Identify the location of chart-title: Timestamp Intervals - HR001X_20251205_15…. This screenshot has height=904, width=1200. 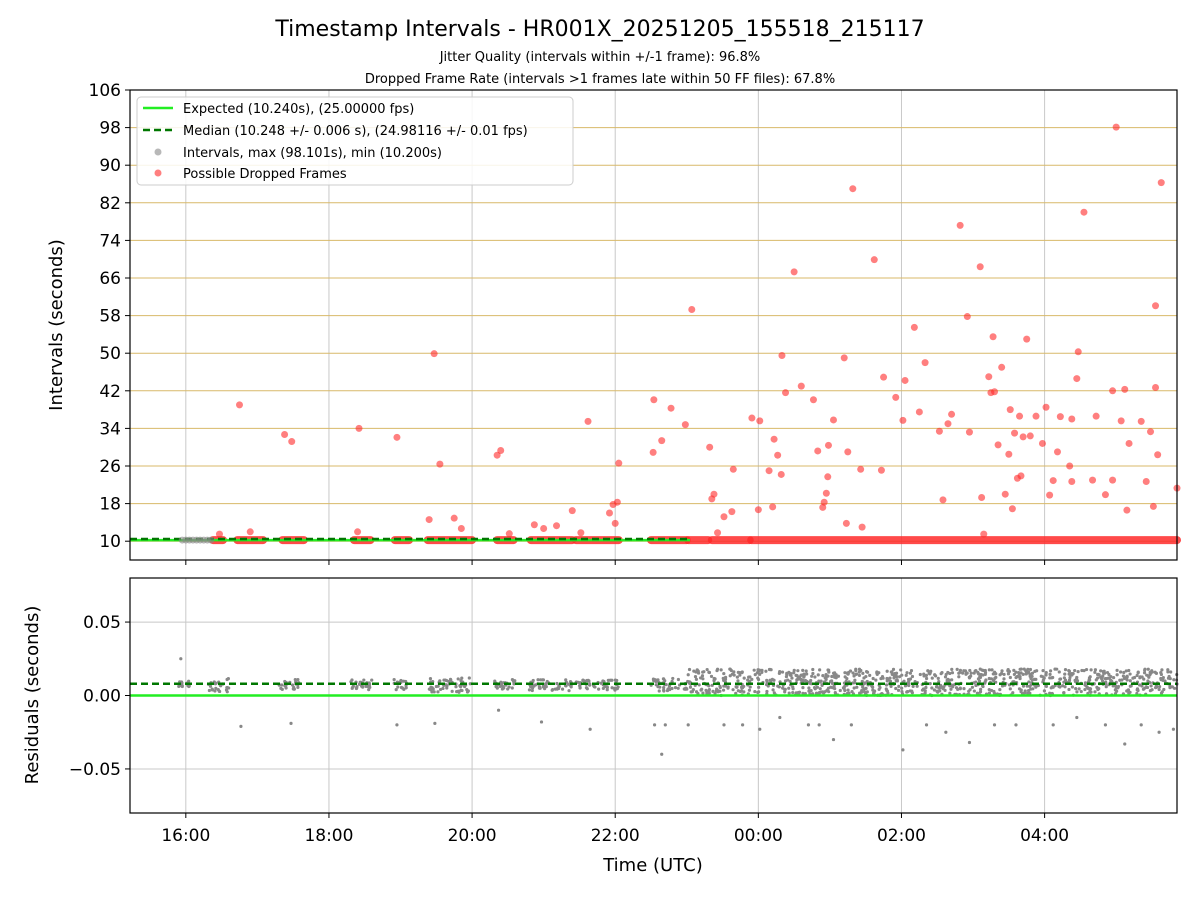
(599, 29).